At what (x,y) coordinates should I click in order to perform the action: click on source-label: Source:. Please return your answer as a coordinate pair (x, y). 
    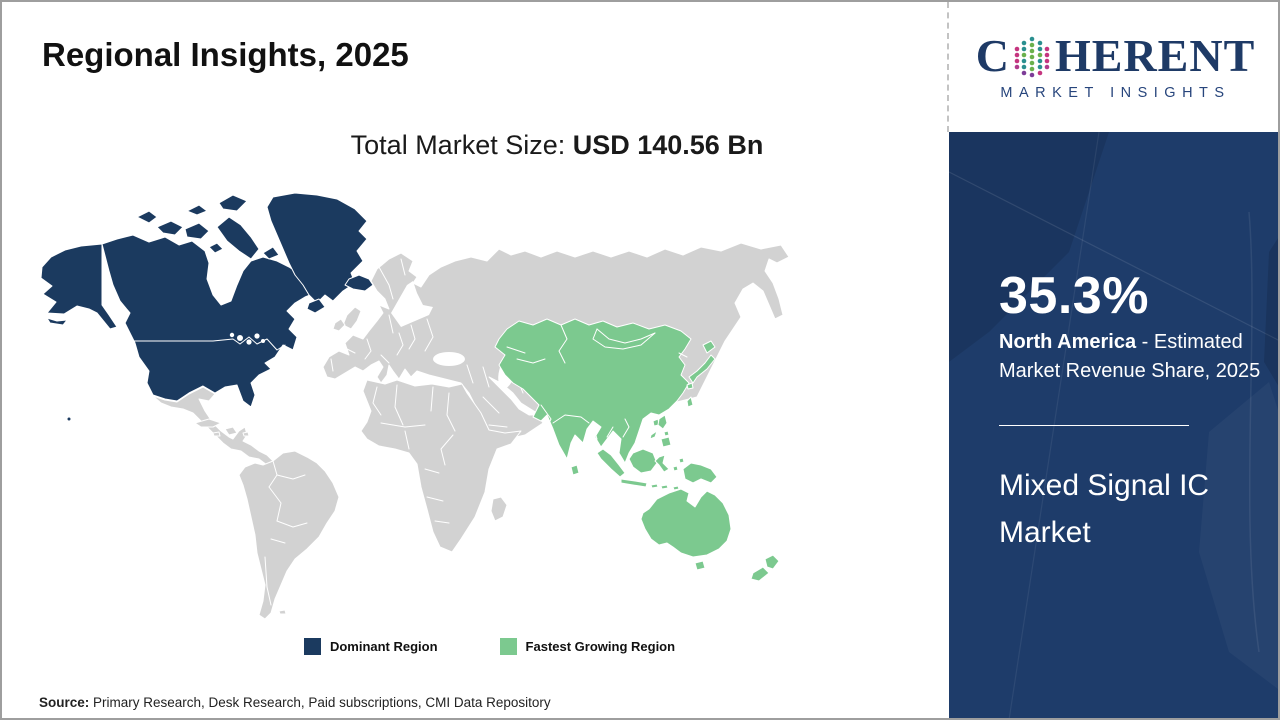
    Looking at the image, I should click on (64, 702).